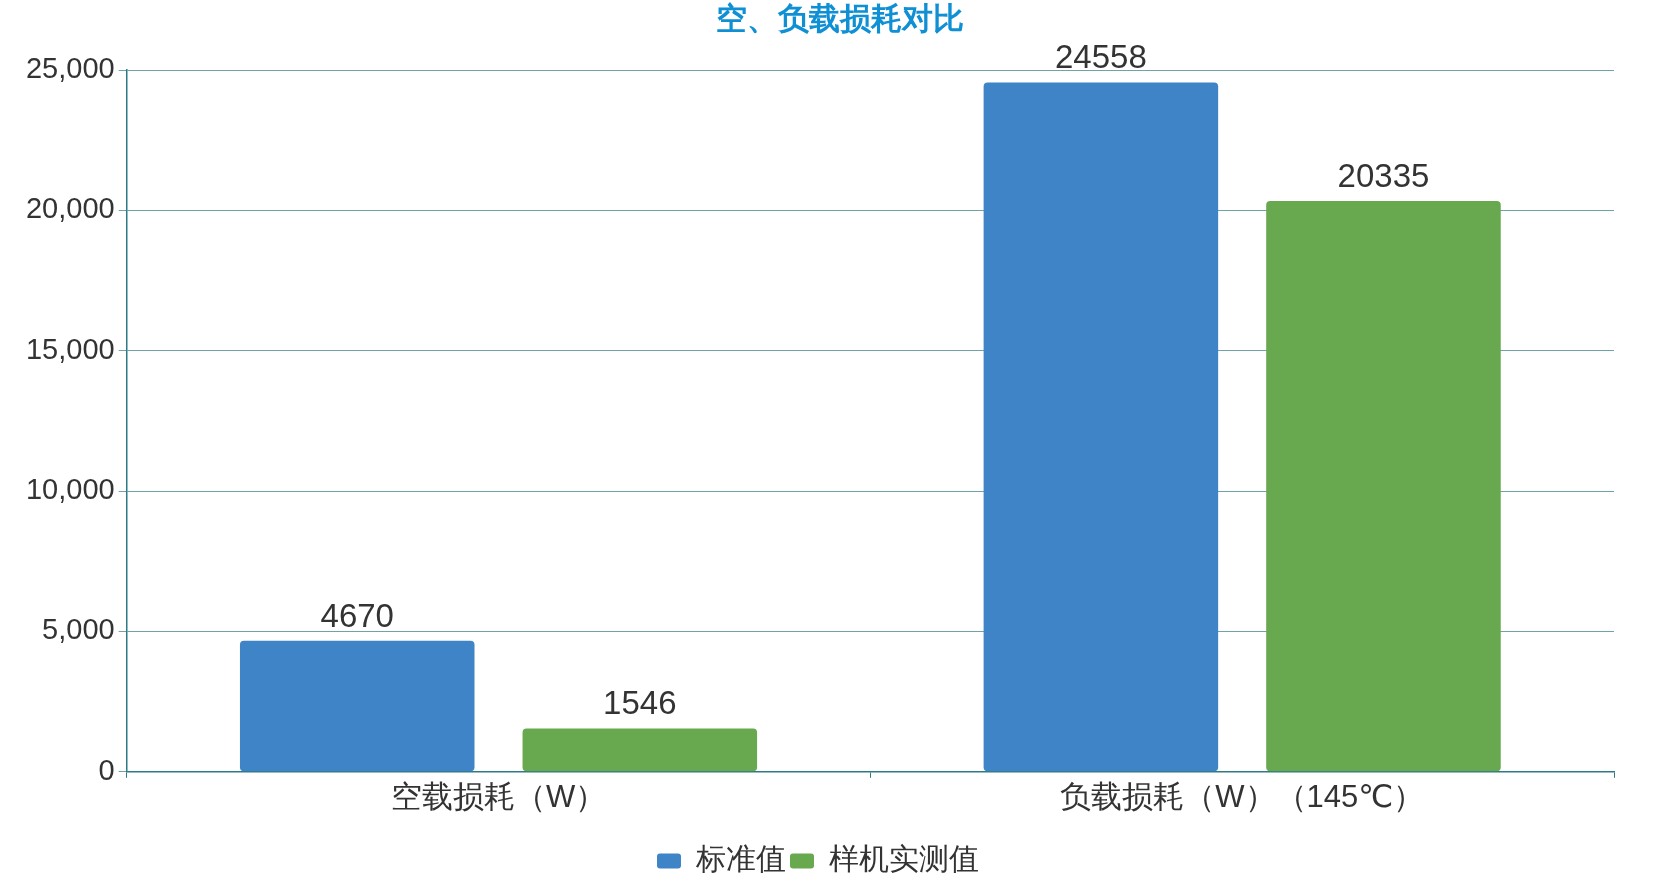 The image size is (1679, 881). What do you see at coordinates (904, 859) in the screenshot?
I see `legend-label: 样机实测值` at bounding box center [904, 859].